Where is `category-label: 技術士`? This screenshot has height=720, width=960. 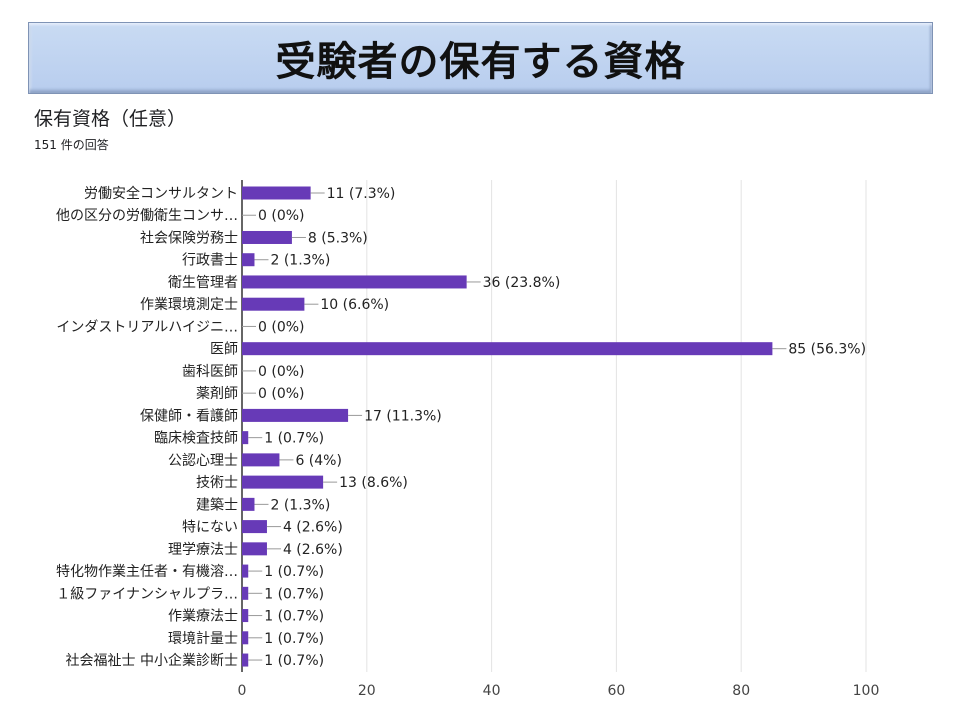 category-label: 技術士 is located at coordinates (217, 483).